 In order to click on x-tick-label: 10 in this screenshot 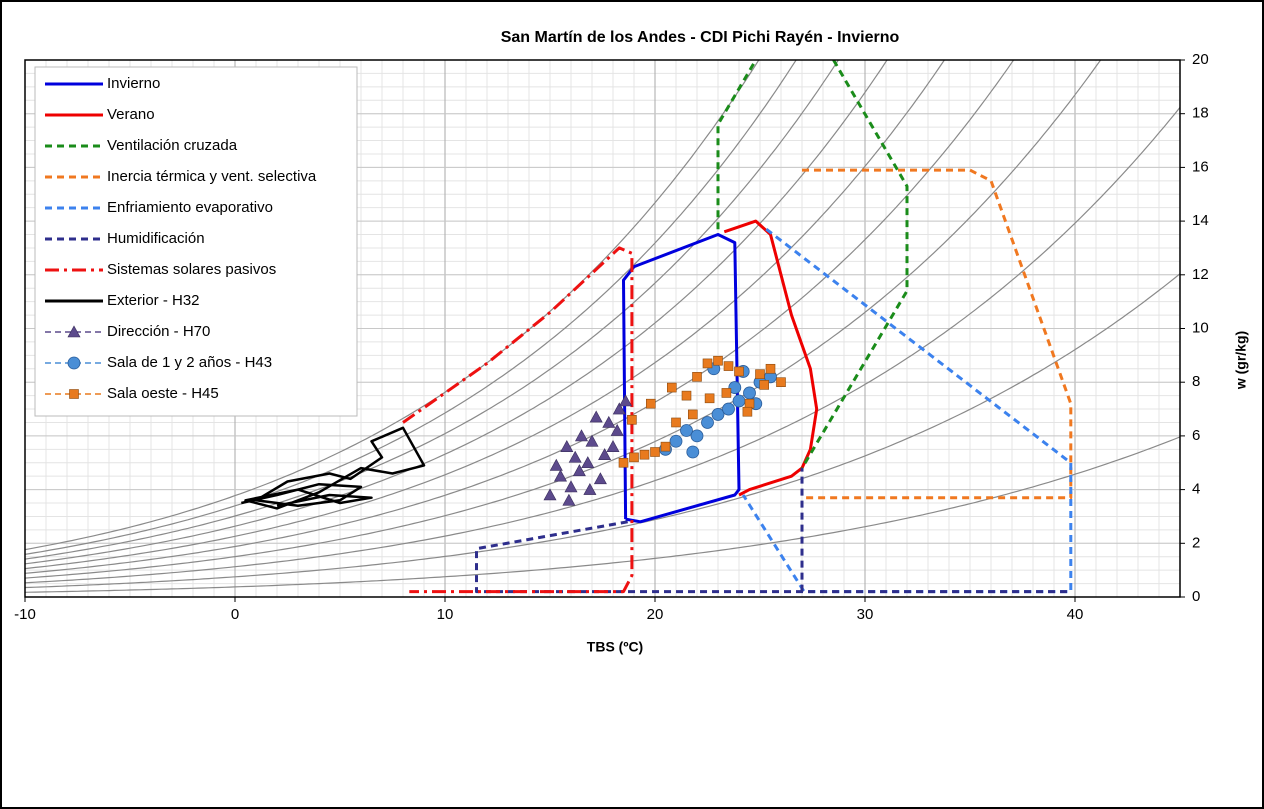, I will do `click(445, 614)`.